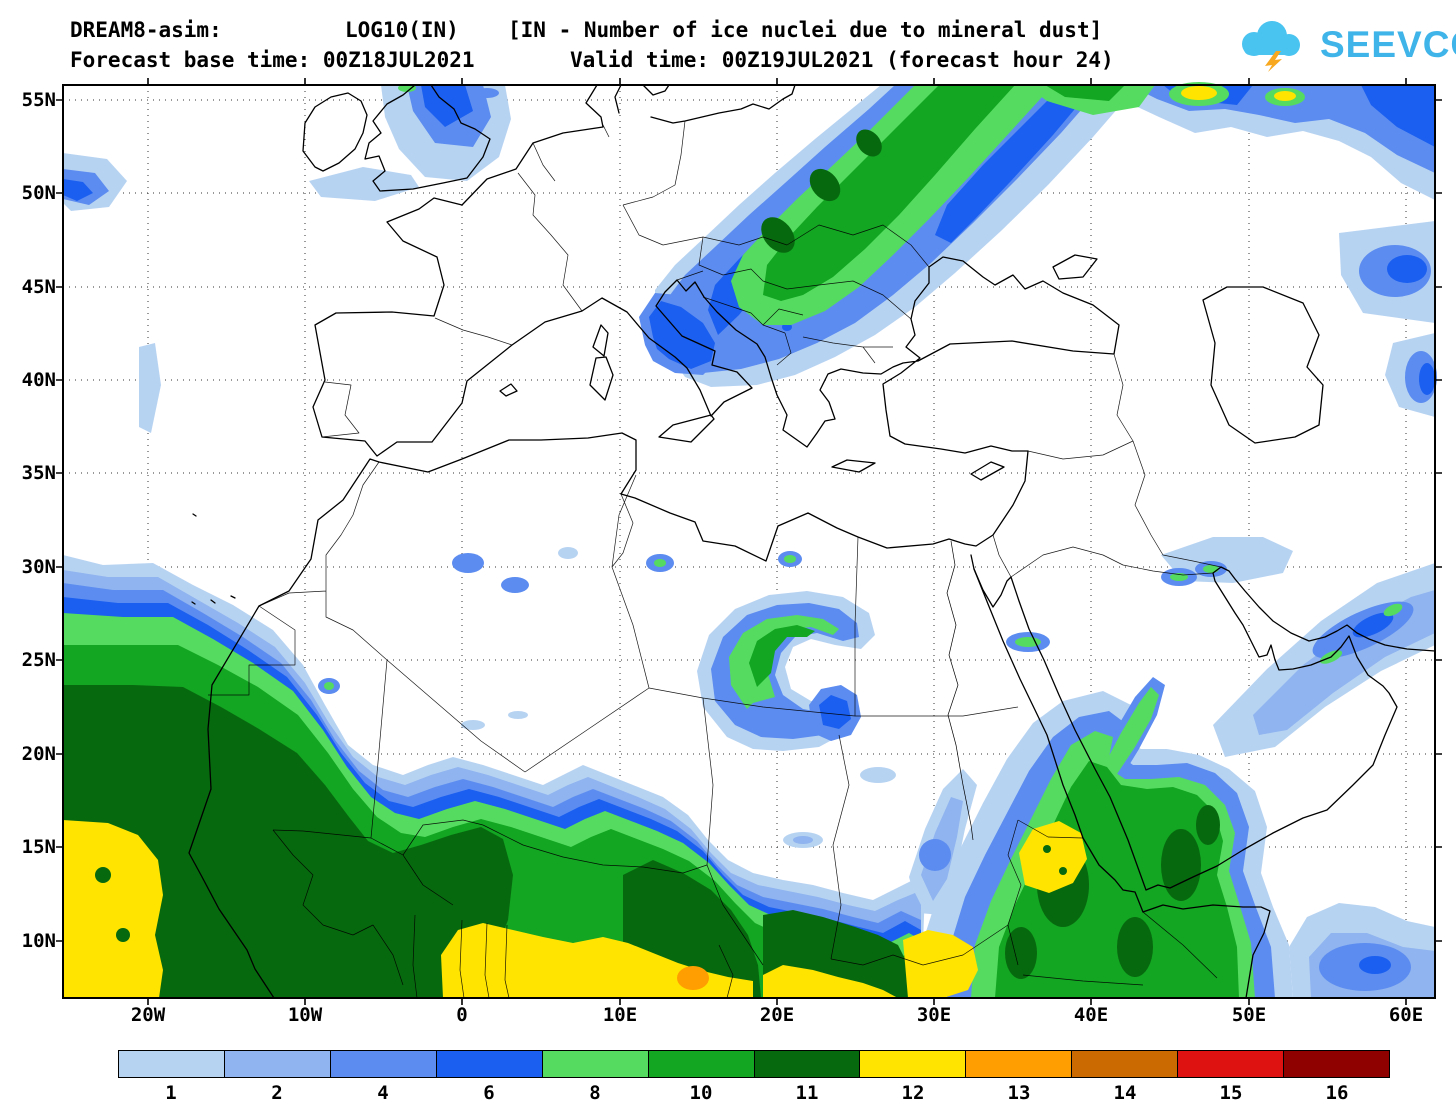 Image resolution: width=1456 pixels, height=1110 pixels. I want to click on lon-label-30e: 30E, so click(934, 1015).